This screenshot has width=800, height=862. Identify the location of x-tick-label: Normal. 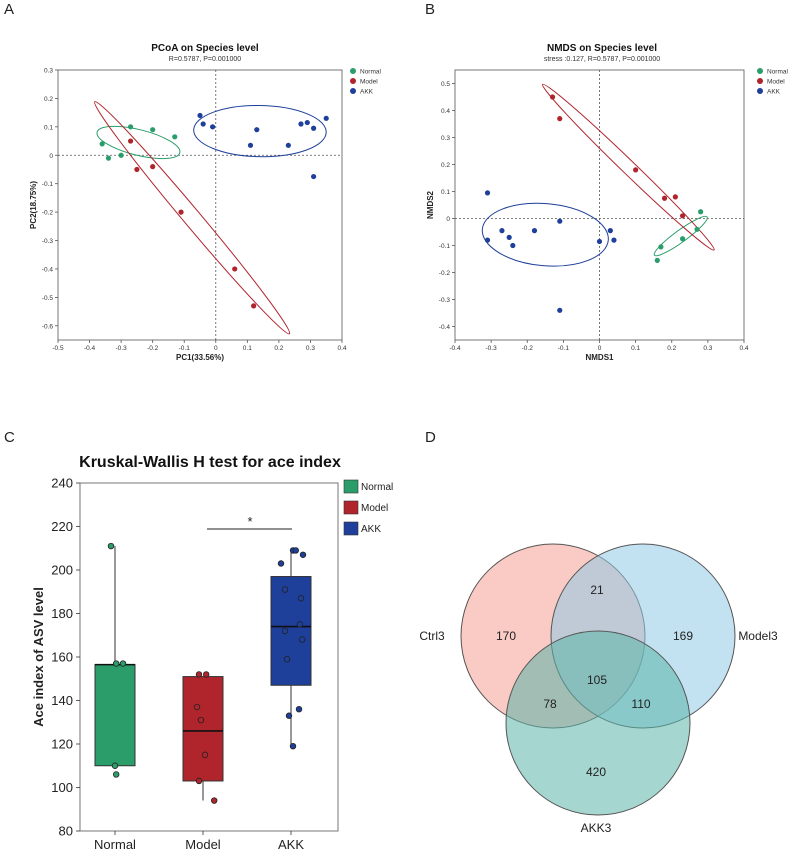
(115, 844).